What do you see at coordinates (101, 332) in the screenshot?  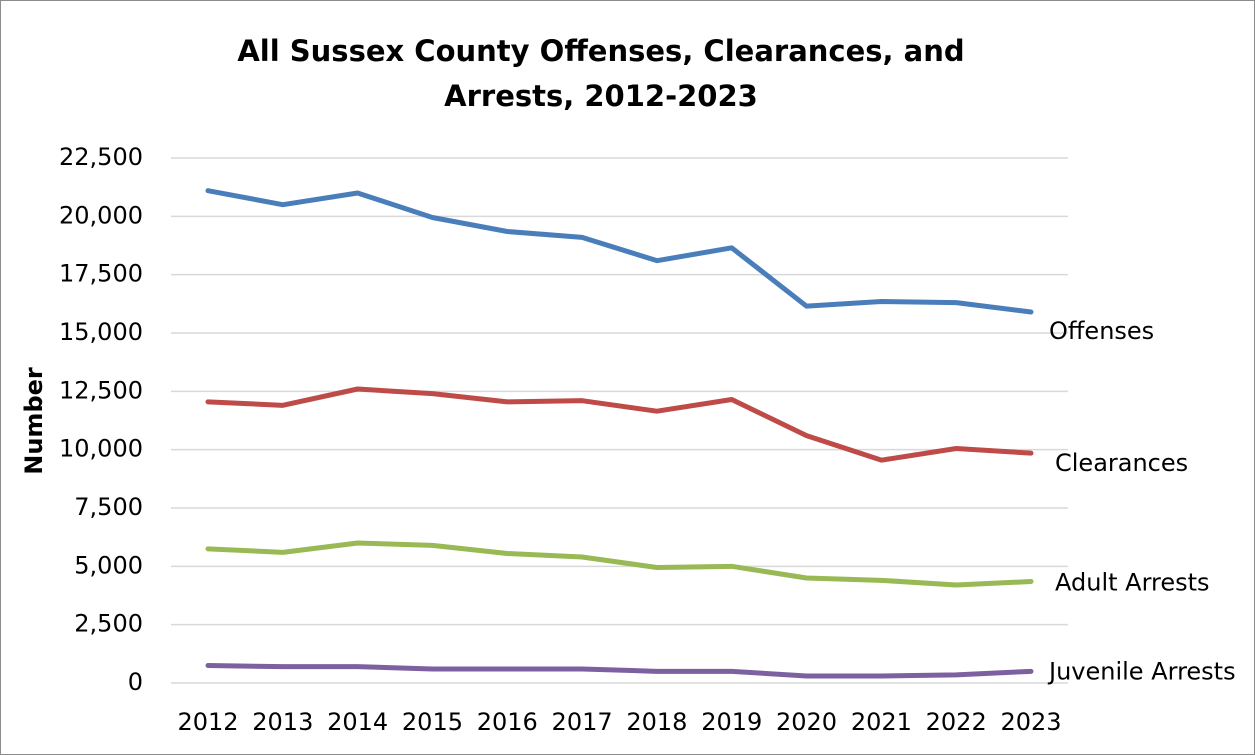 I see `y-tick-label: 15,000` at bounding box center [101, 332].